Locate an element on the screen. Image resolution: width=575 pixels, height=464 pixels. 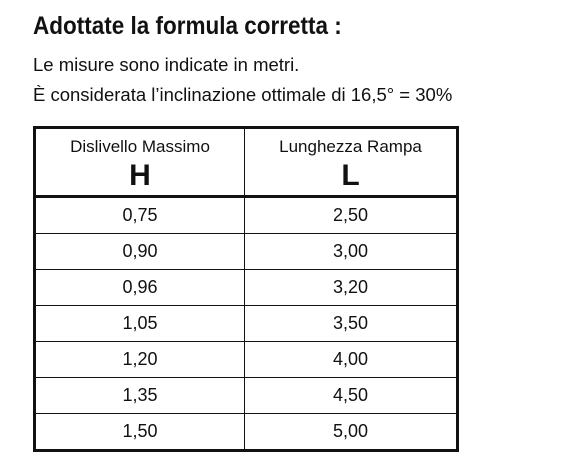
table-cell: 0,96 is located at coordinates (139, 287).